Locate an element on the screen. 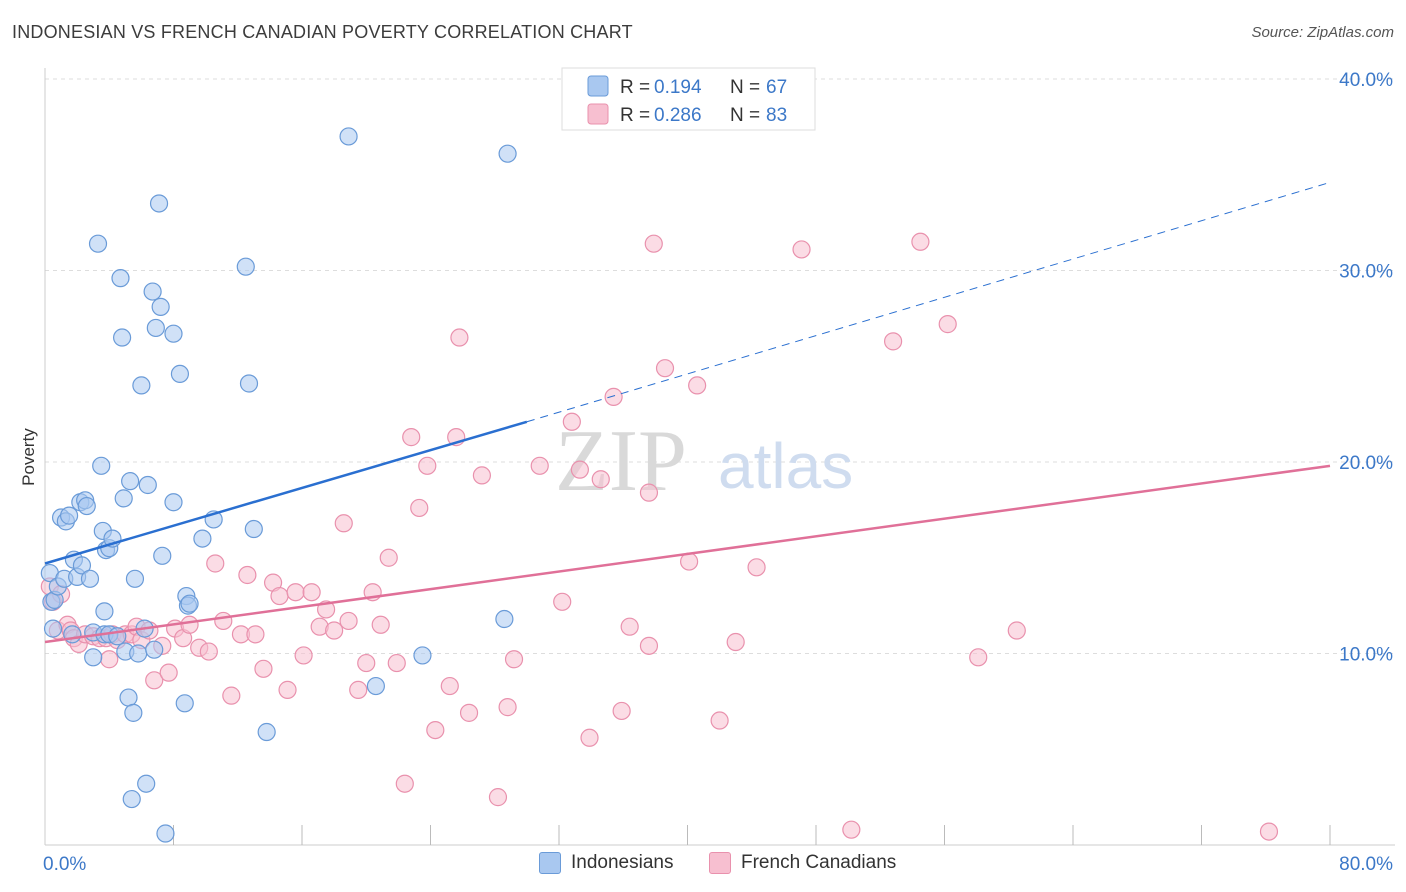 This screenshot has width=1406, height=892. correlation-legend: R = 0.194 N = 67 R = 0.286 N = 83 is located at coordinates (688, 99).